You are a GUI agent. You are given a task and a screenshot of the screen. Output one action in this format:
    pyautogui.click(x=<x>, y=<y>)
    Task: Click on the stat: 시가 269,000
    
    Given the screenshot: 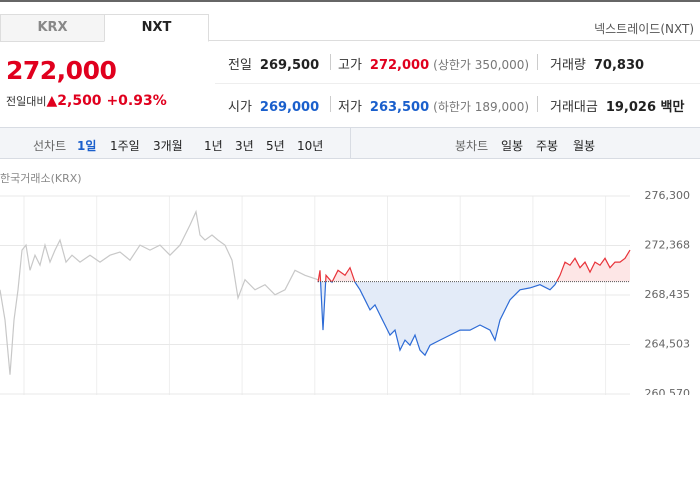 What is the action you would take?
    pyautogui.click(x=273, y=105)
    